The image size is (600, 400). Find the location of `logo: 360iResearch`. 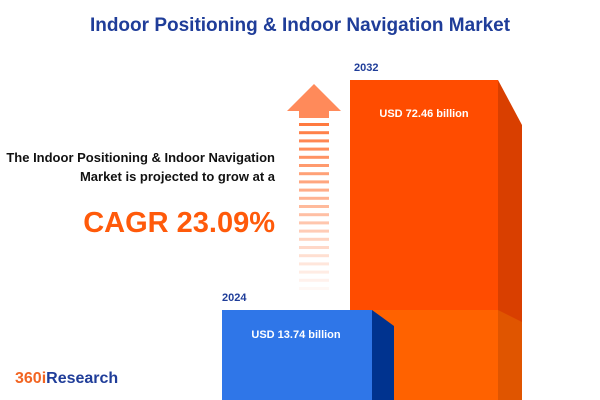

logo: 360iResearch is located at coordinates (66, 379).